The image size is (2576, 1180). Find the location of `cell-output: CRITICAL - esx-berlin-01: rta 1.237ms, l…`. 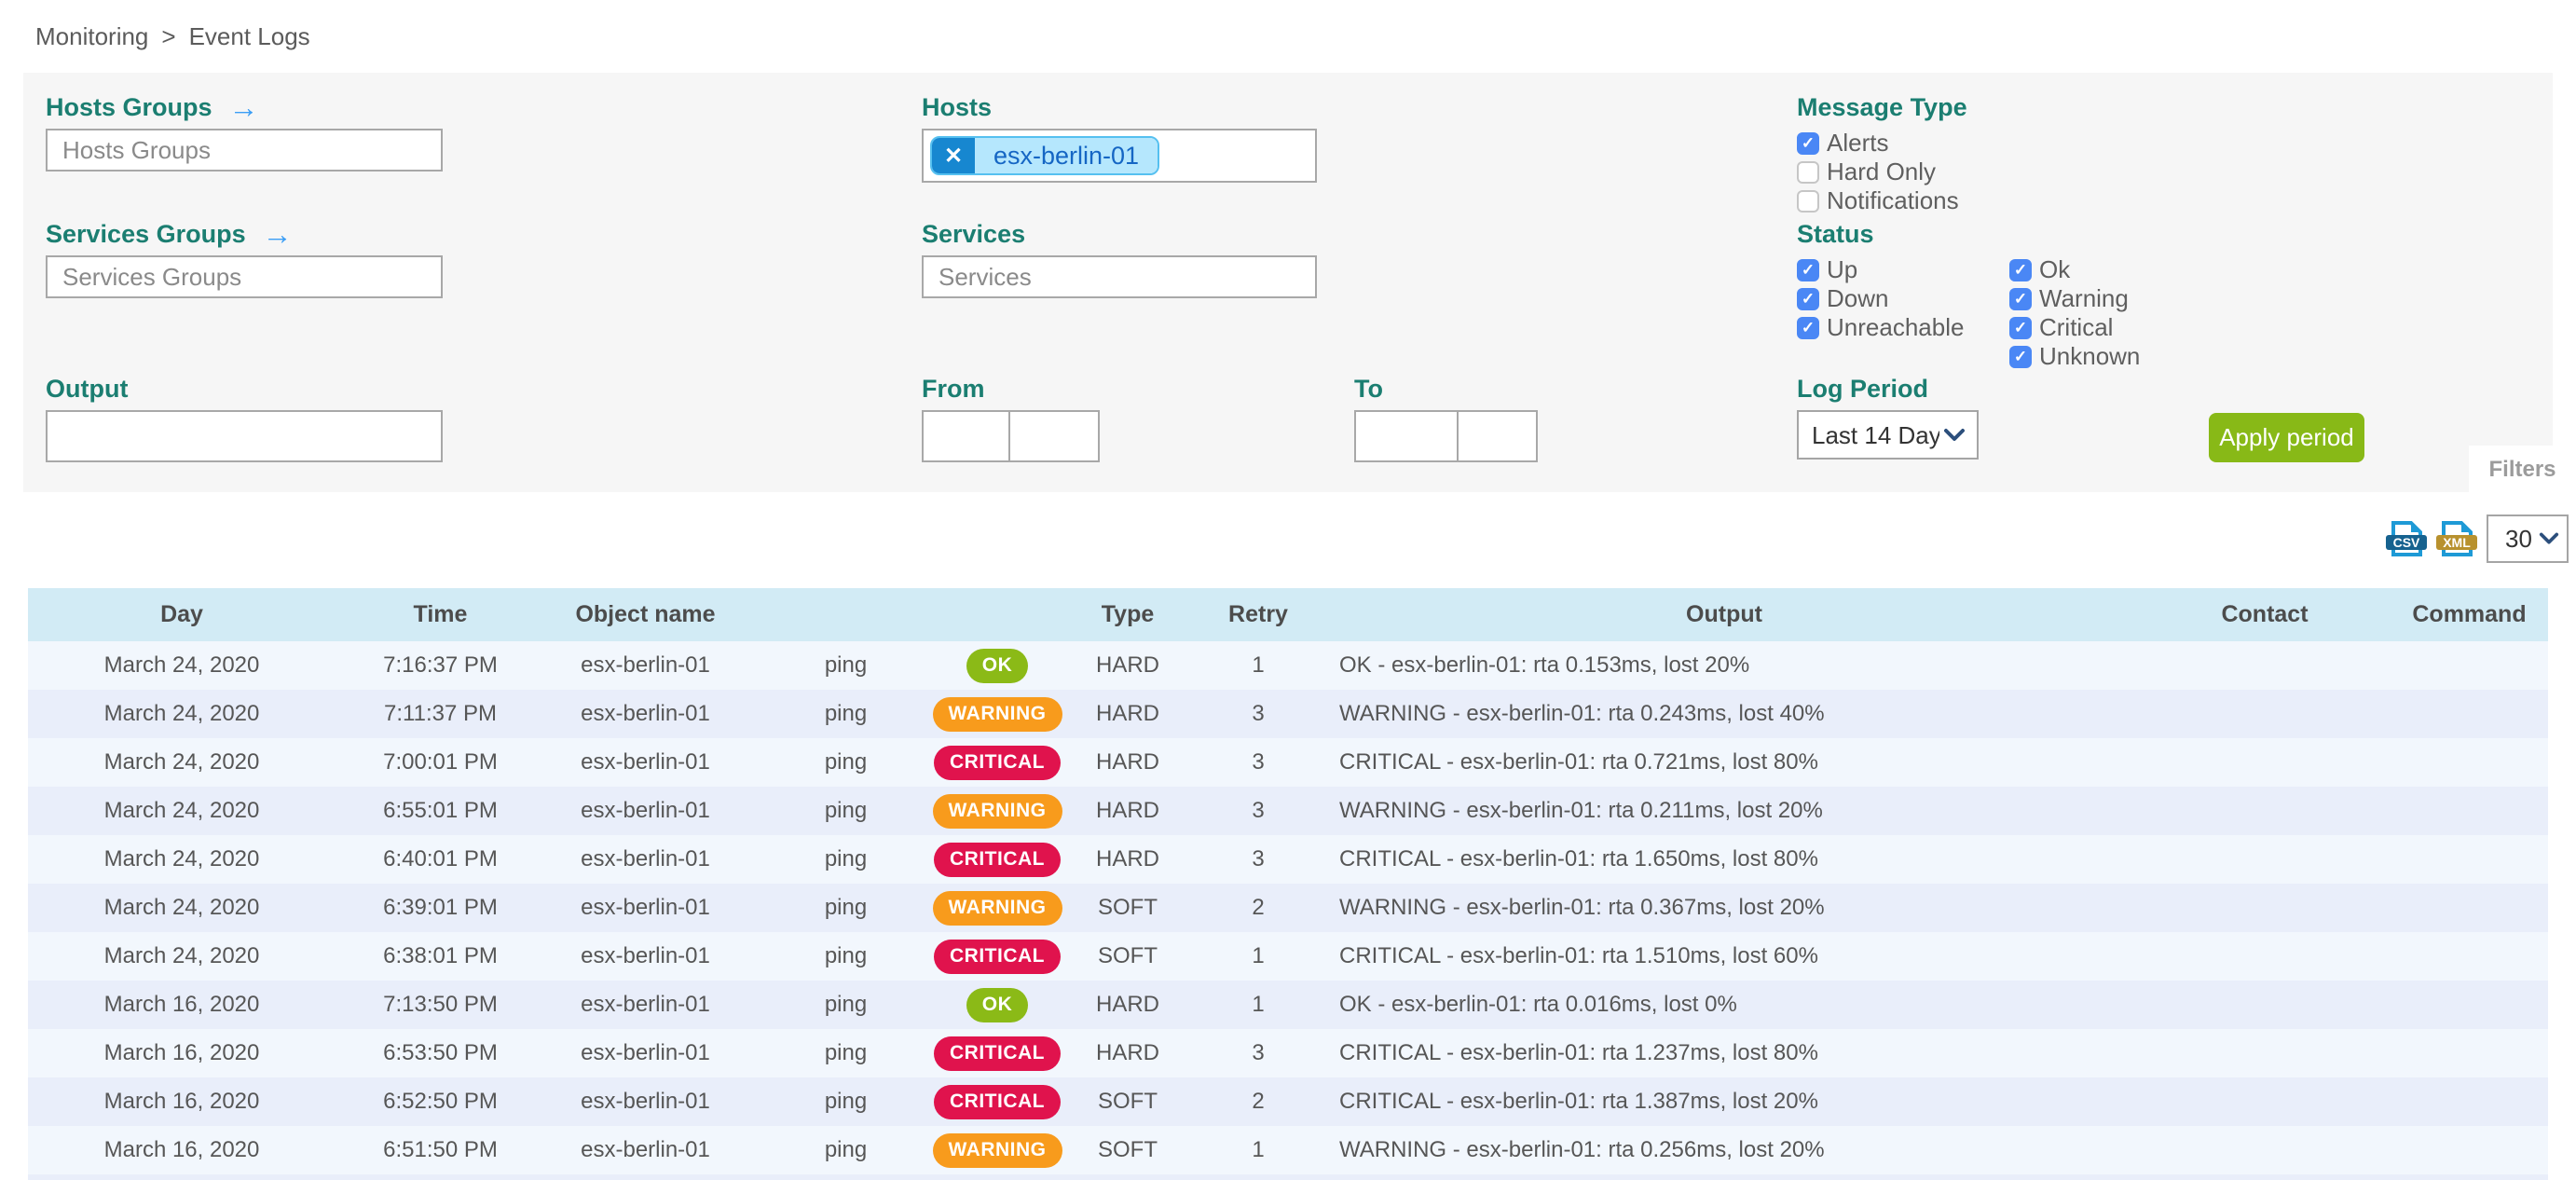

cell-output: CRITICAL - esx-berlin-01: rta 1.237ms, l… is located at coordinates (1578, 1052).